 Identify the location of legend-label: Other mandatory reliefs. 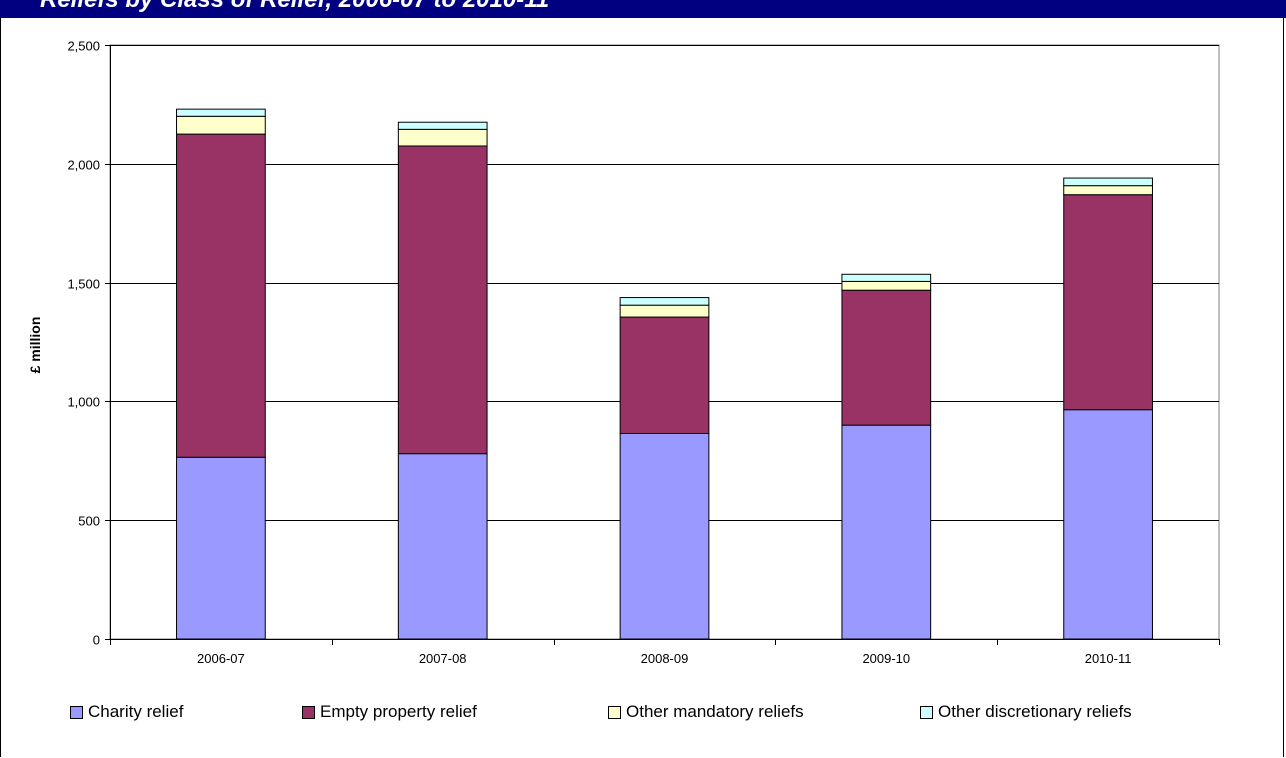
(715, 711).